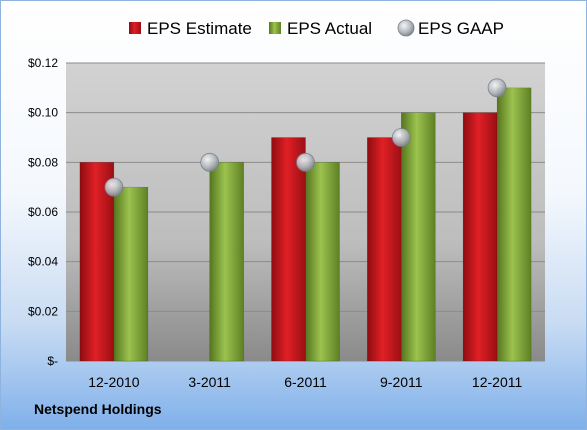 The width and height of the screenshot is (587, 430). Describe the element at coordinates (43, 311) in the screenshot. I see `y-tick-label: $0.02` at that location.